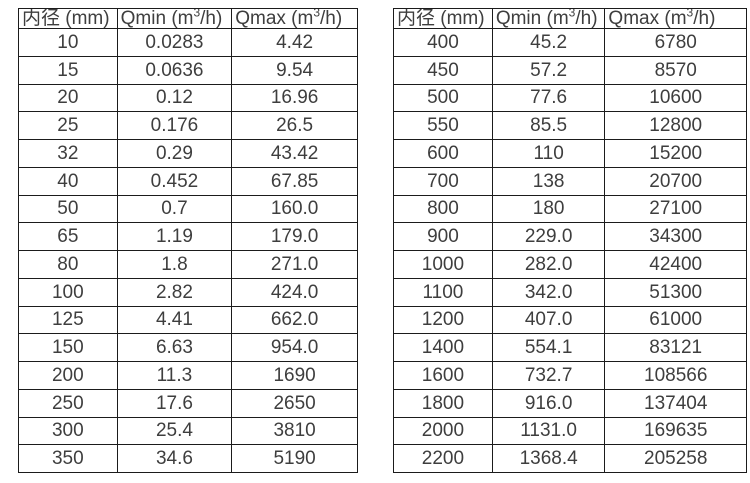 Image resolution: width=750 pixels, height=483 pixels. What do you see at coordinates (174, 458) in the screenshot?
I see `qmin-cell: 34.6` at bounding box center [174, 458].